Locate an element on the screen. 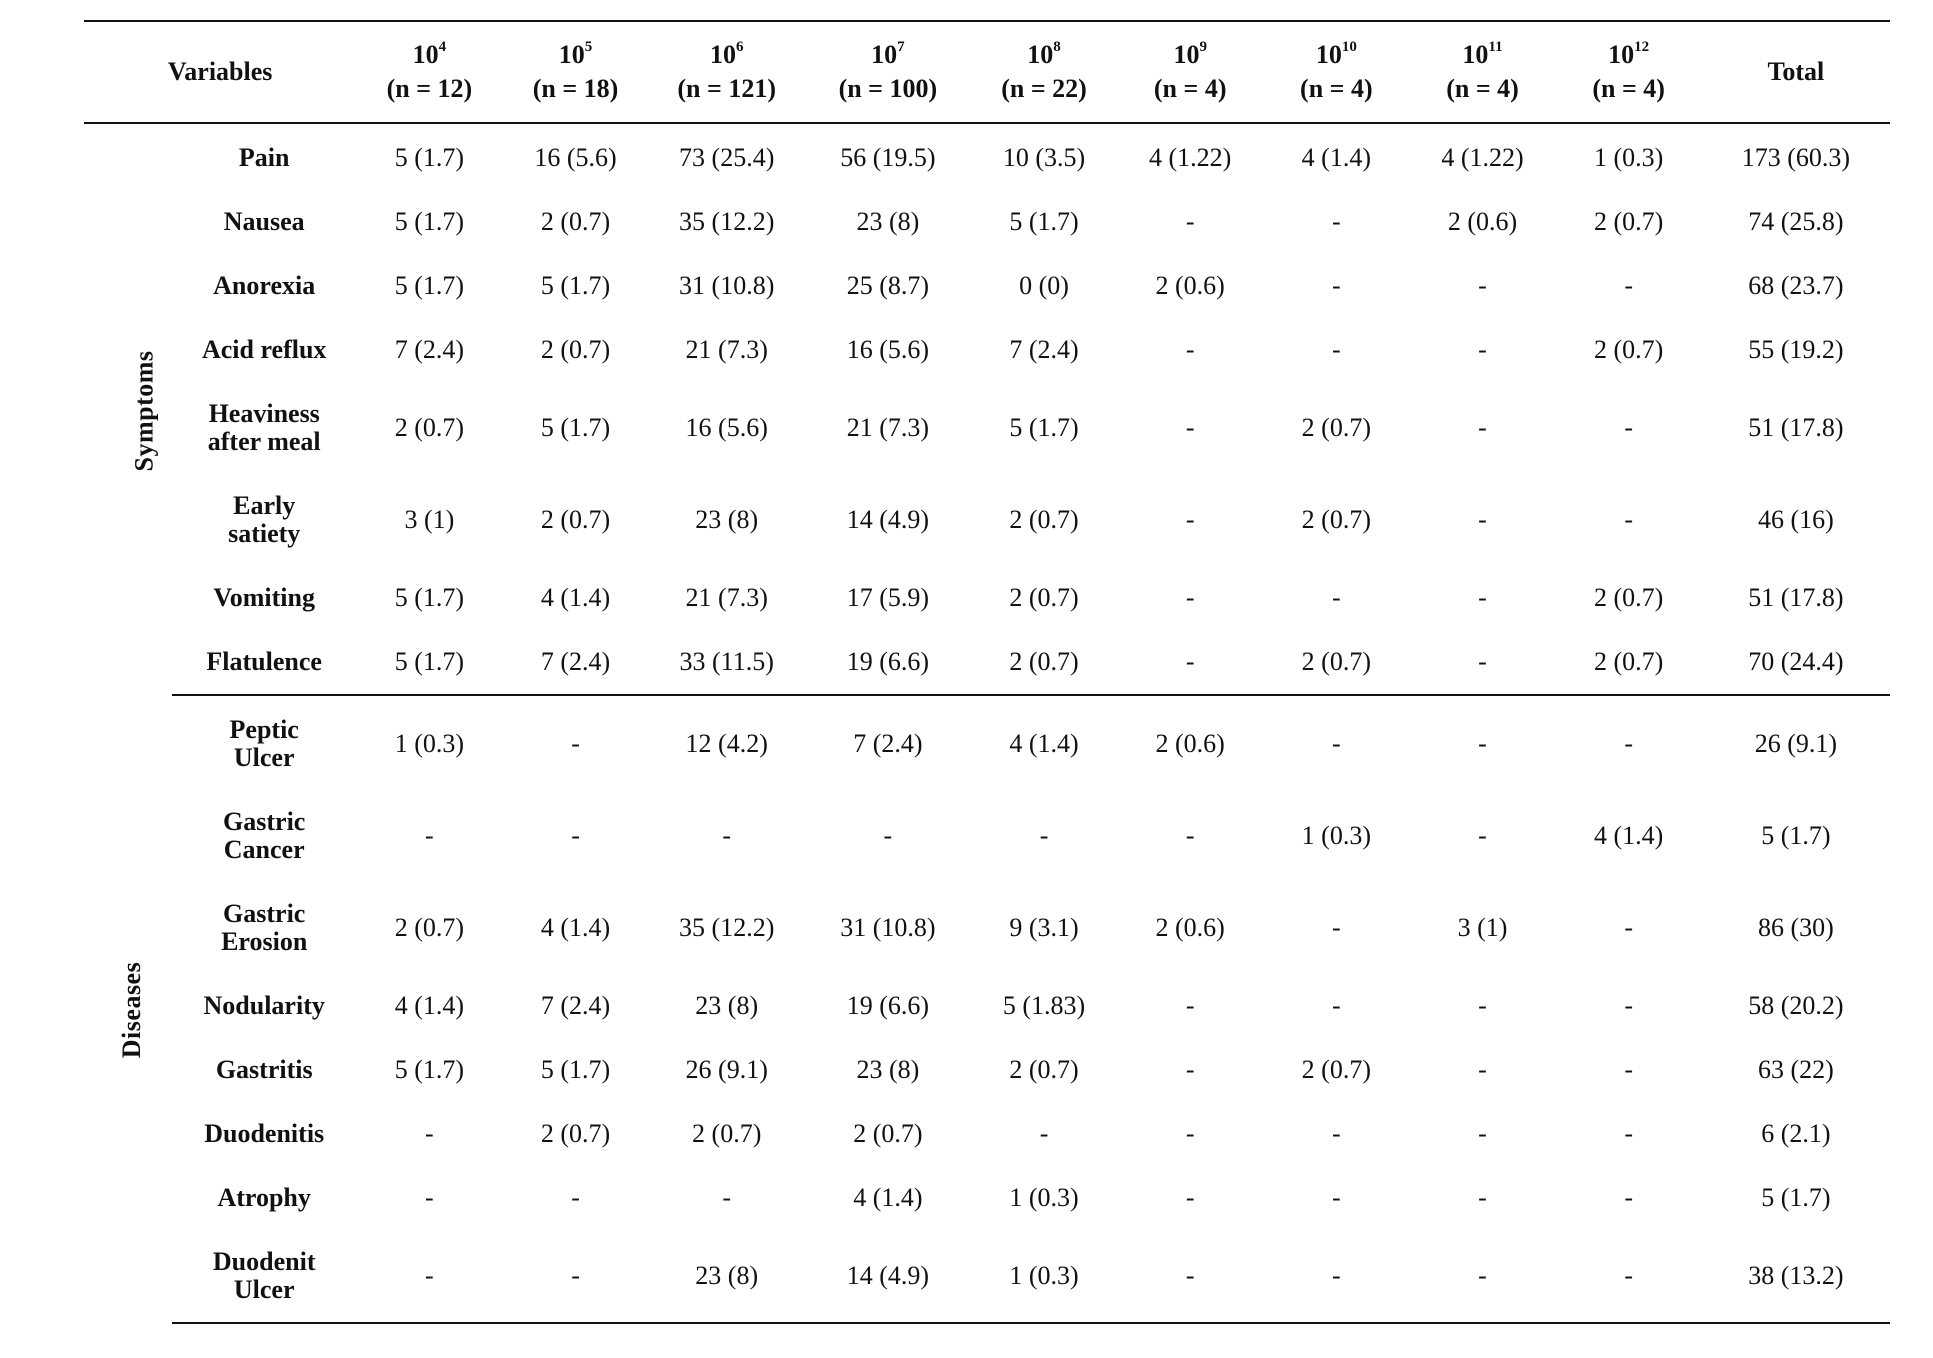 This screenshot has width=1933, height=1358. variable-name-cell: Duodenit Ulcer is located at coordinates (264, 1277).